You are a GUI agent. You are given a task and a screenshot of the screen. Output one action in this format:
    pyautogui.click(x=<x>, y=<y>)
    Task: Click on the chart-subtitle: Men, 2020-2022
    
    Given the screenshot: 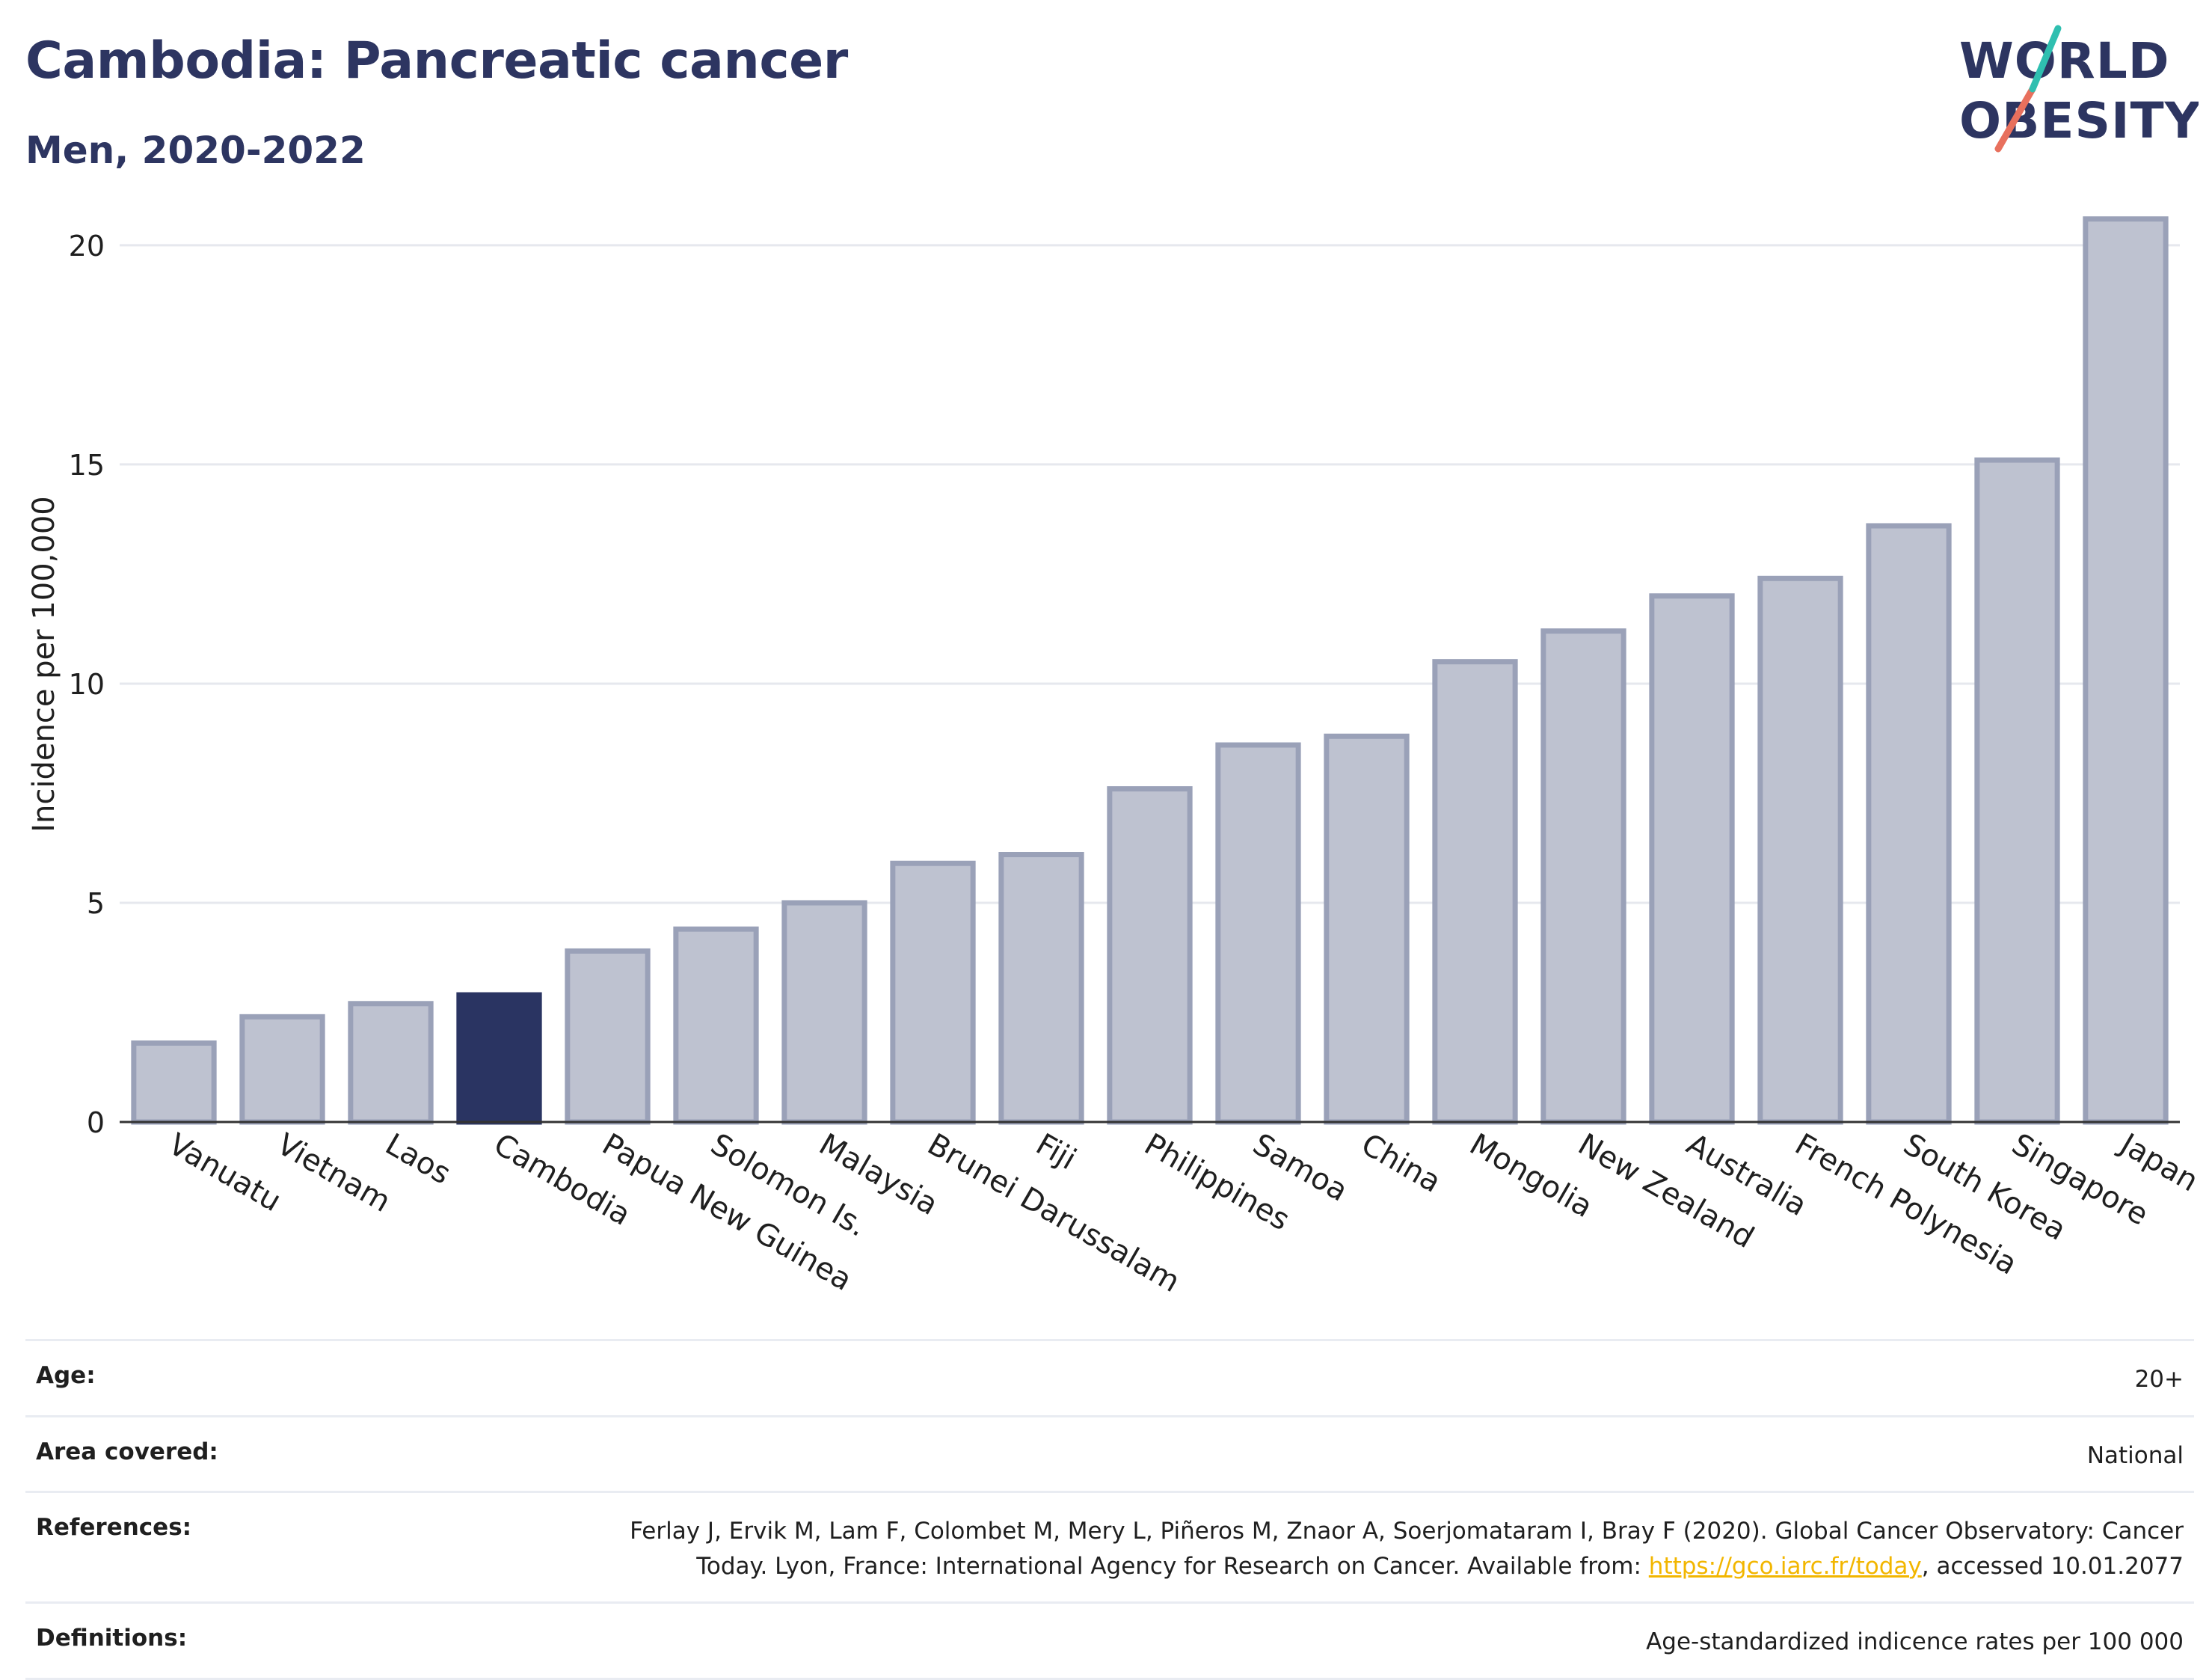 What is the action you would take?
    pyautogui.click(x=195, y=150)
    